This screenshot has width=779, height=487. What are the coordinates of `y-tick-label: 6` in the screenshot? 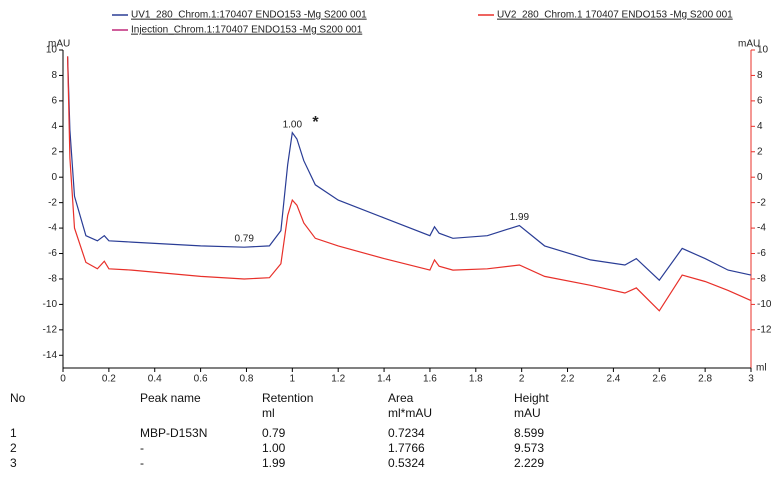 It's located at (54, 101).